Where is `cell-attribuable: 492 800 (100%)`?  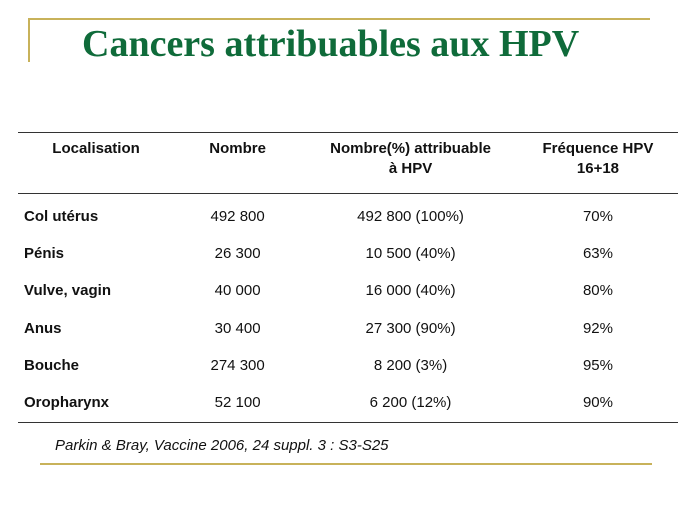 cell-attribuable: 492 800 (100%) is located at coordinates (410, 216).